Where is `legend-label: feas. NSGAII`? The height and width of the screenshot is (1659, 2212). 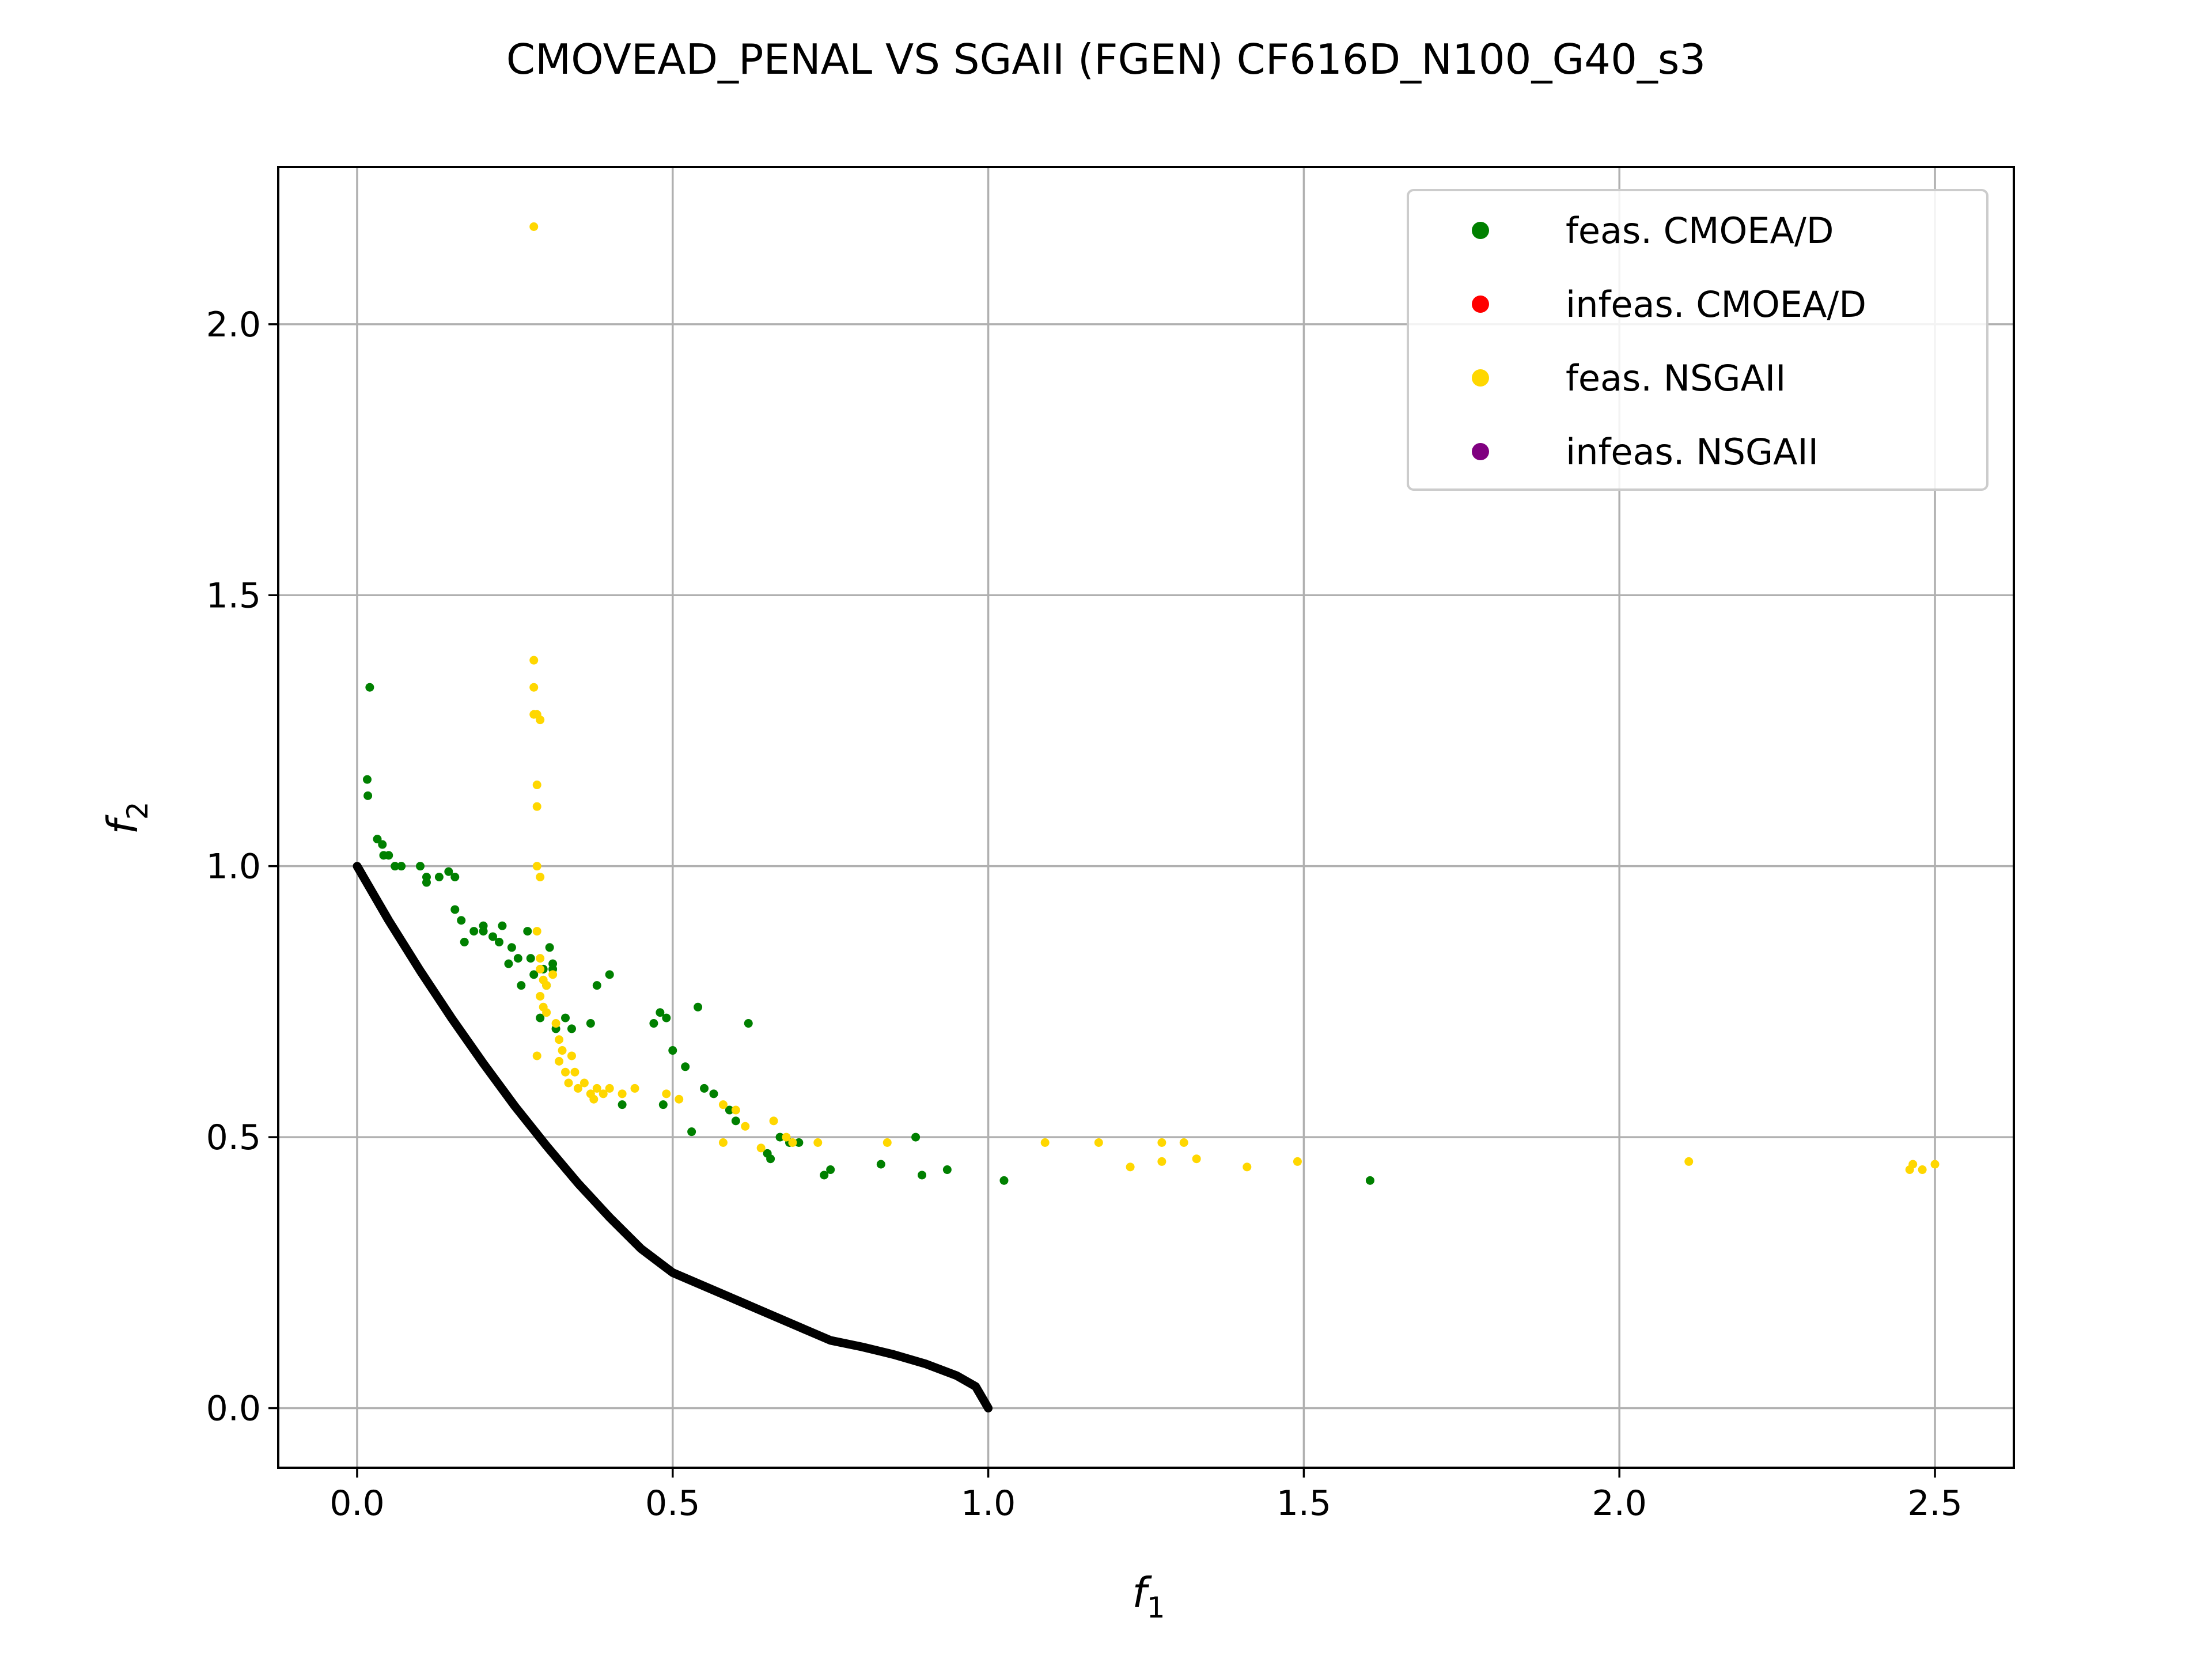 legend-label: feas. NSGAII is located at coordinates (1676, 378).